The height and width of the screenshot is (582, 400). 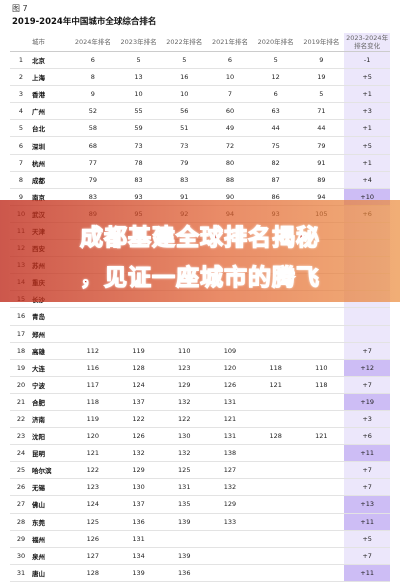 What do you see at coordinates (138, 539) in the screenshot?
I see `cell-y2023: 131` at bounding box center [138, 539].